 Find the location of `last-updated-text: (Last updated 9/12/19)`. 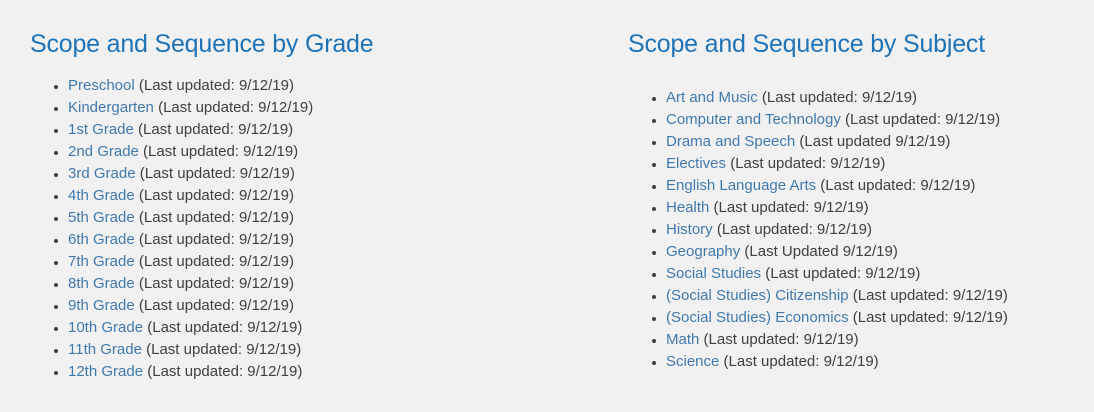

last-updated-text: (Last updated 9/12/19) is located at coordinates (873, 141).